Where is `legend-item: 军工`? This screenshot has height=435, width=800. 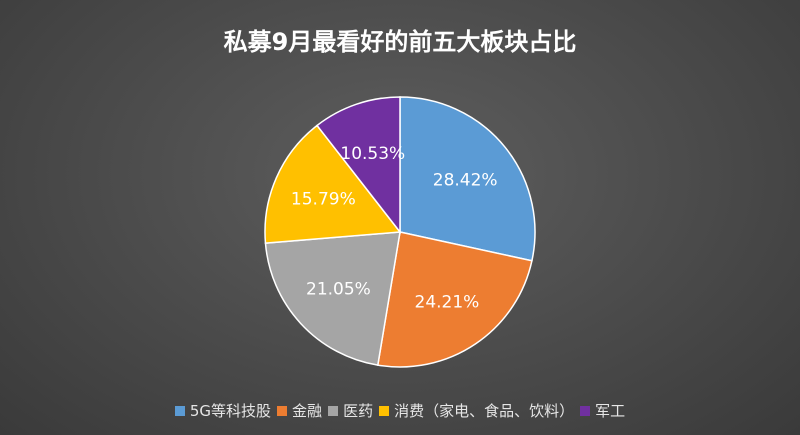 legend-item: 军工 is located at coordinates (602, 410).